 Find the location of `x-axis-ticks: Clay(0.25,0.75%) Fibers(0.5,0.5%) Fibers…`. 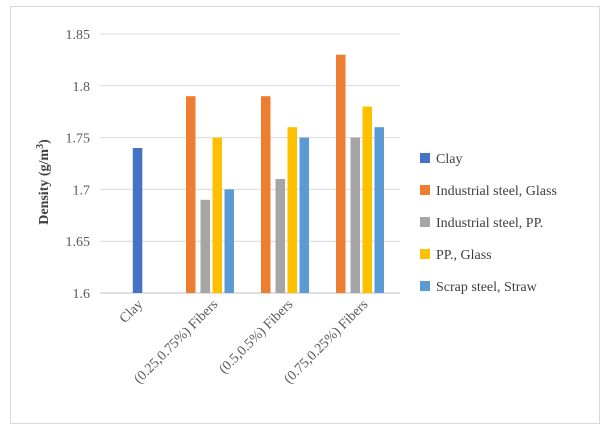

x-axis-ticks: Clay(0.25,0.75%) Fibers(0.5,0.5%) Fibers… is located at coordinates (244, 342).